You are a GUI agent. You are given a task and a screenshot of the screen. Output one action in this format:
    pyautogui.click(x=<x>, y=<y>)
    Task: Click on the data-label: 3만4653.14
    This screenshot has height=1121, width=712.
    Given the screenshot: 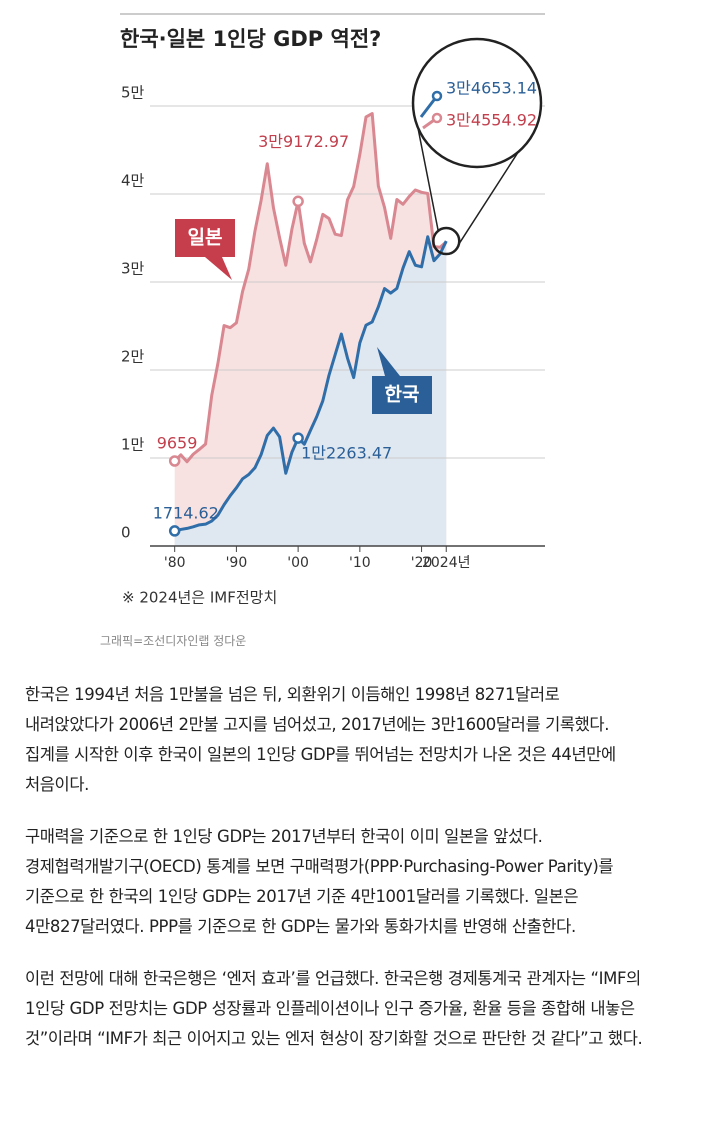 What is the action you would take?
    pyautogui.click(x=491, y=88)
    